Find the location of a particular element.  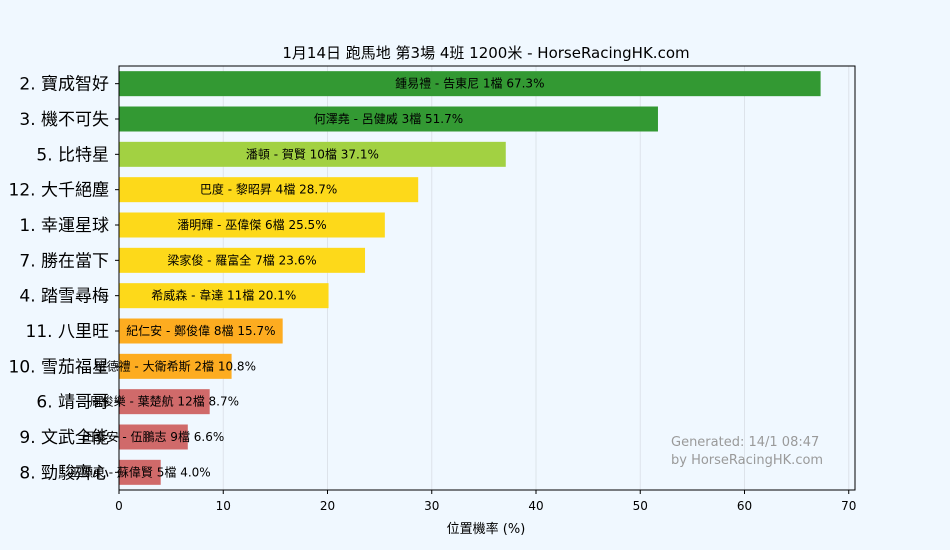

bar-data-label: 梁家俊 - 羅富全 7檔 23.6% is located at coordinates (241, 259).